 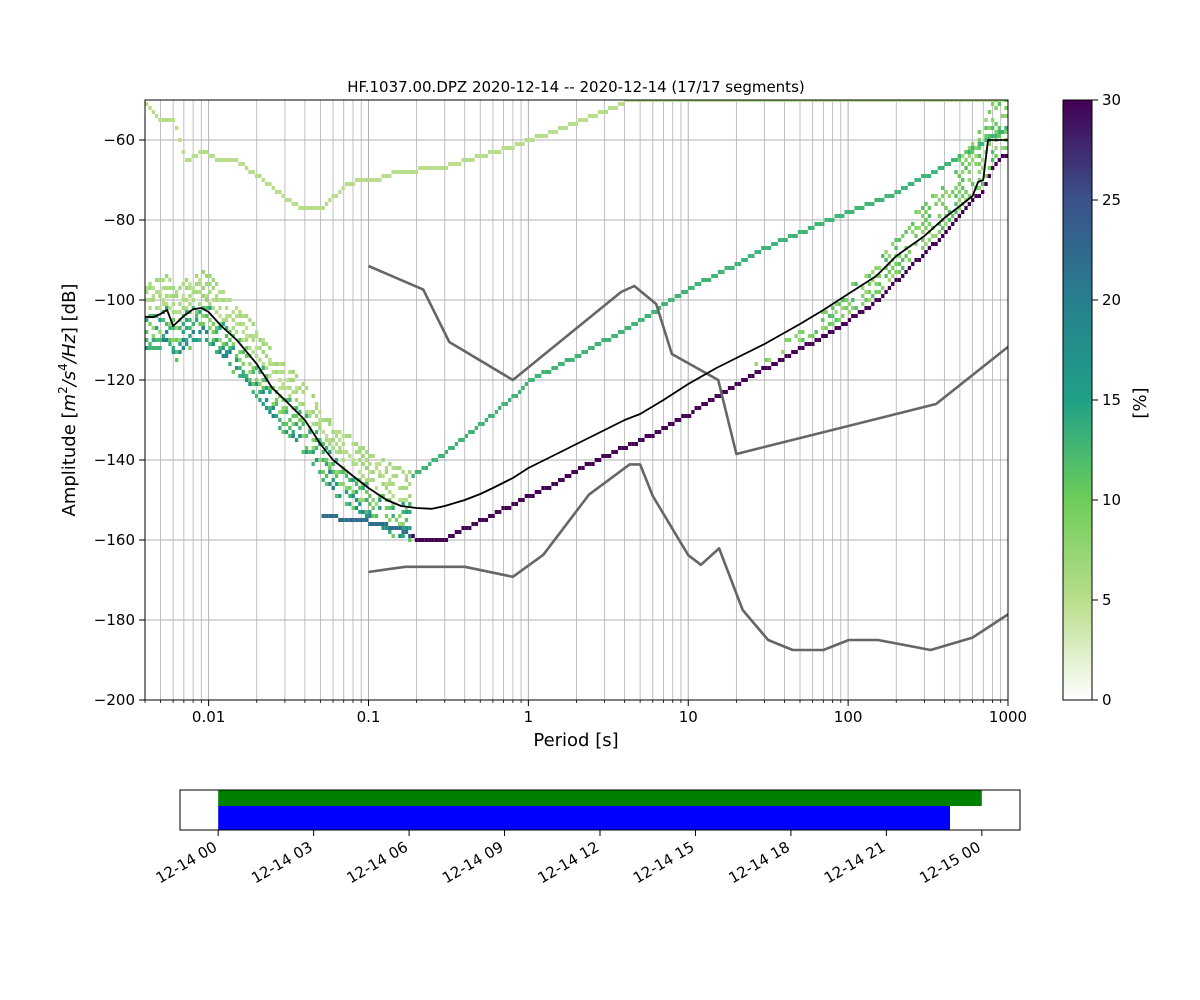 What do you see at coordinates (600, 798) in the screenshot?
I see `coverage-bar-green` at bounding box center [600, 798].